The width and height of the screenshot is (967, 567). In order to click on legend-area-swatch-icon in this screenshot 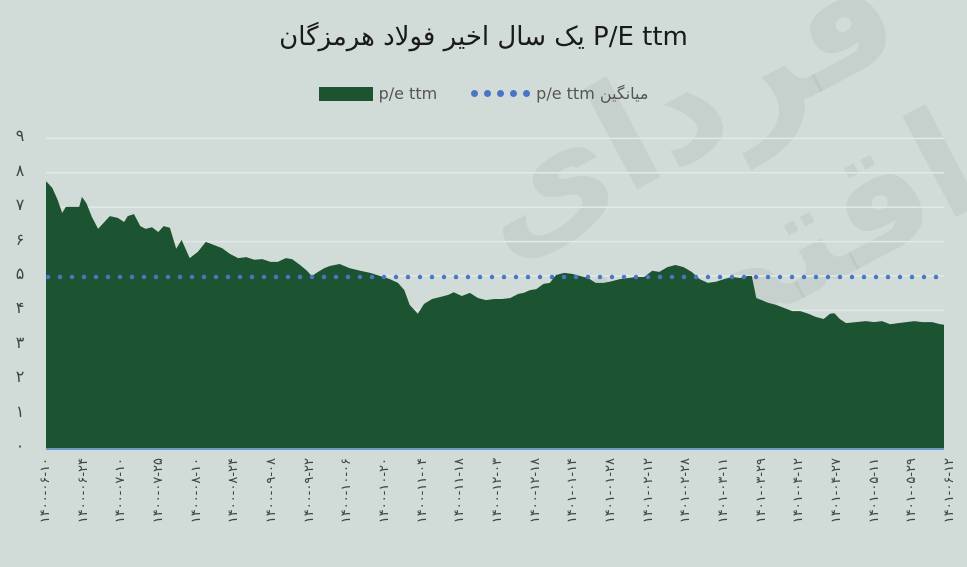, I will do `click(345, 93)`.